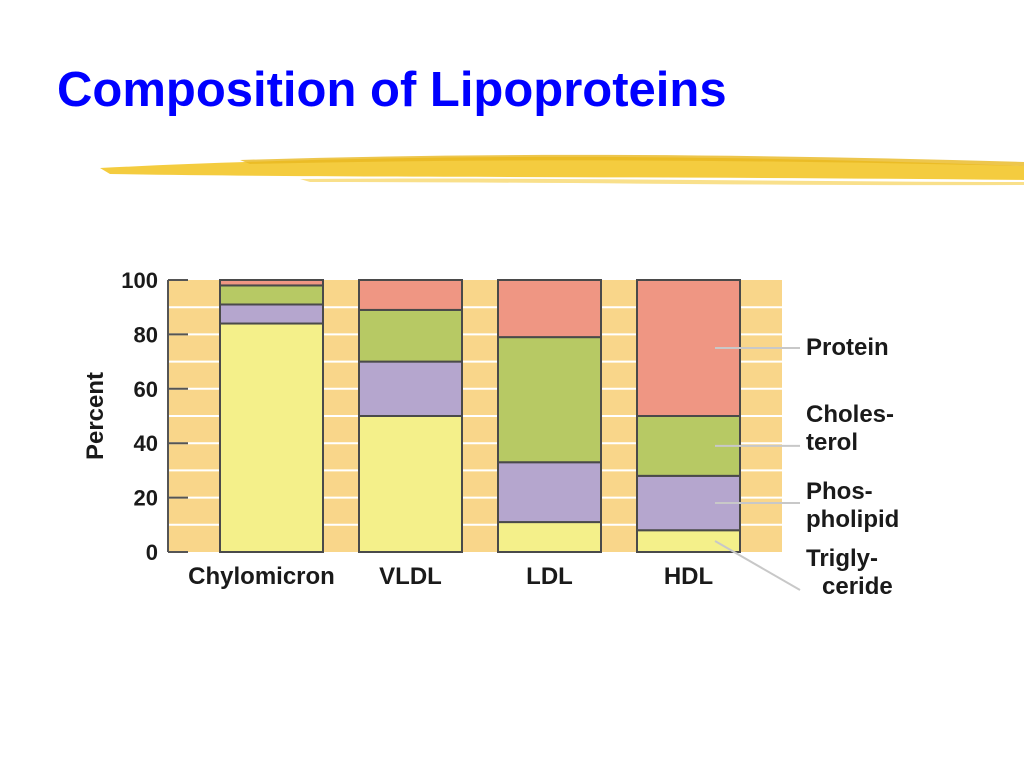 The image size is (1024, 768). Describe the element at coordinates (832, 442) in the screenshot. I see `legend-label-cholesterol: terol` at that location.